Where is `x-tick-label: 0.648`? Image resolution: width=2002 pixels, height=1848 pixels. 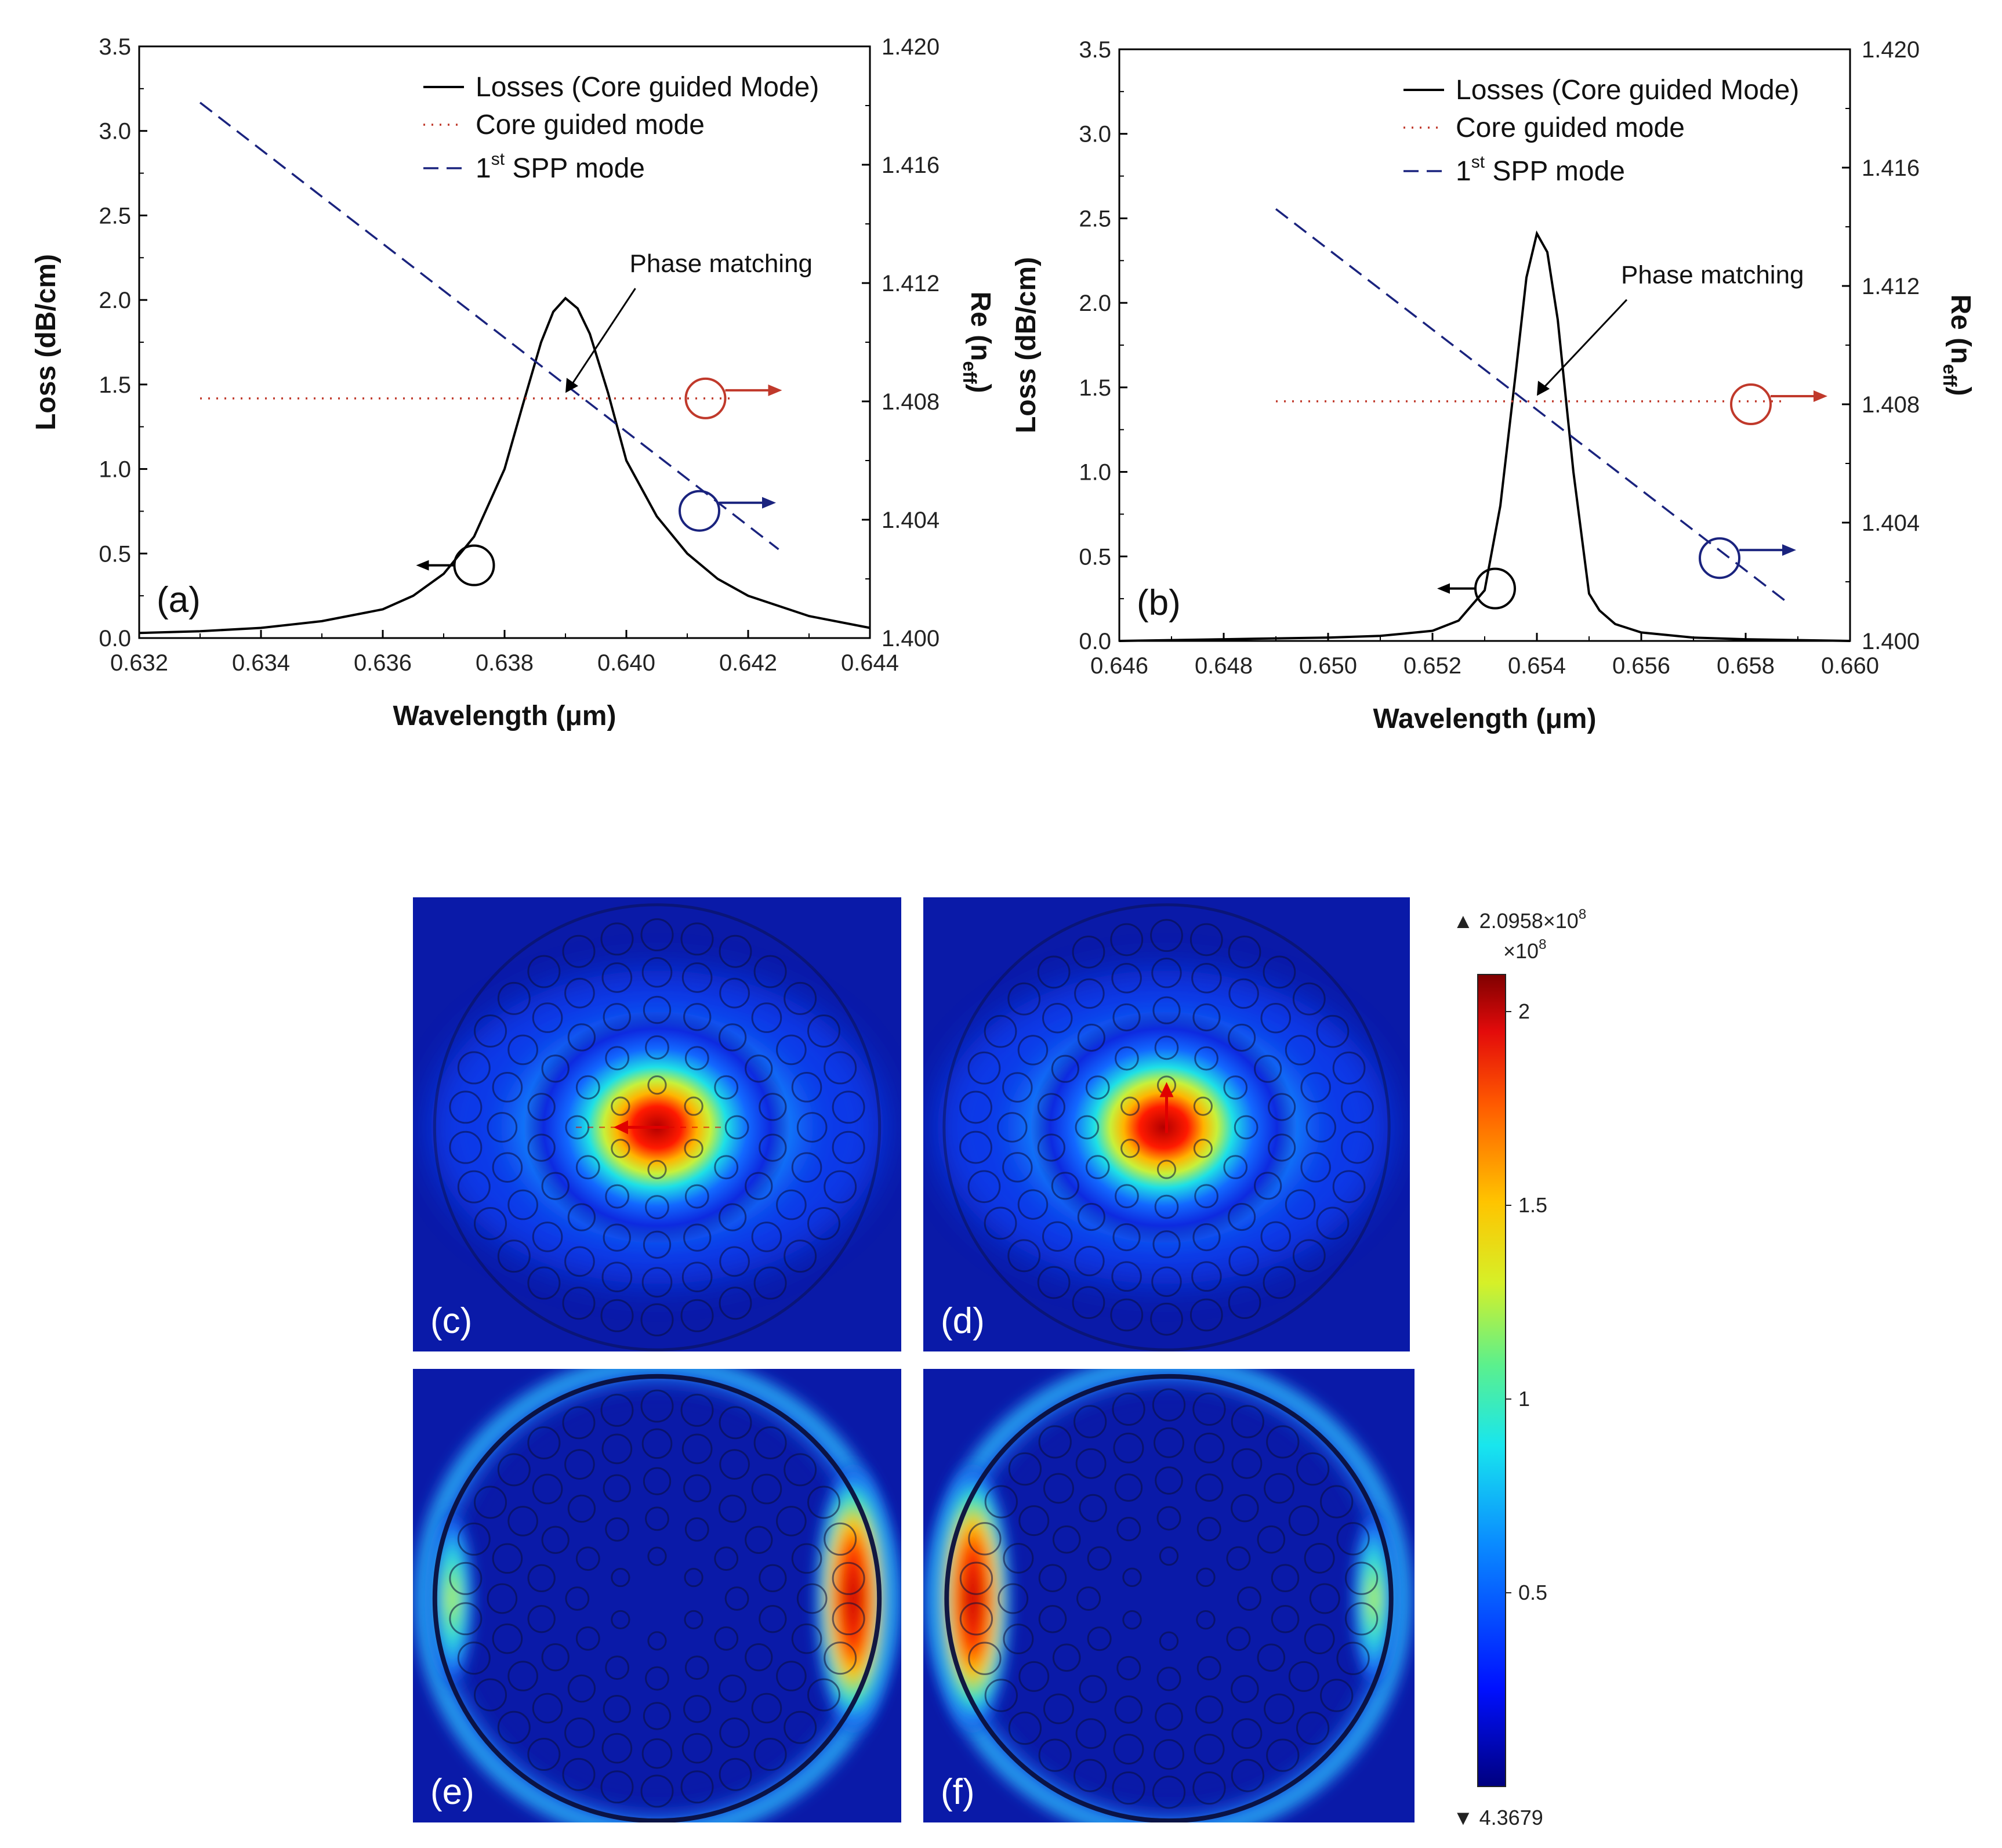 x-tick-label: 0.648 is located at coordinates (1224, 666).